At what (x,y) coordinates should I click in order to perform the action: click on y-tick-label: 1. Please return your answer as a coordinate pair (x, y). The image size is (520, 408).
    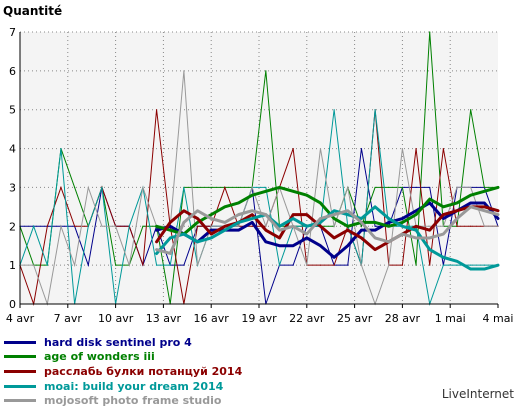
    Looking at the image, I should click on (12, 265).